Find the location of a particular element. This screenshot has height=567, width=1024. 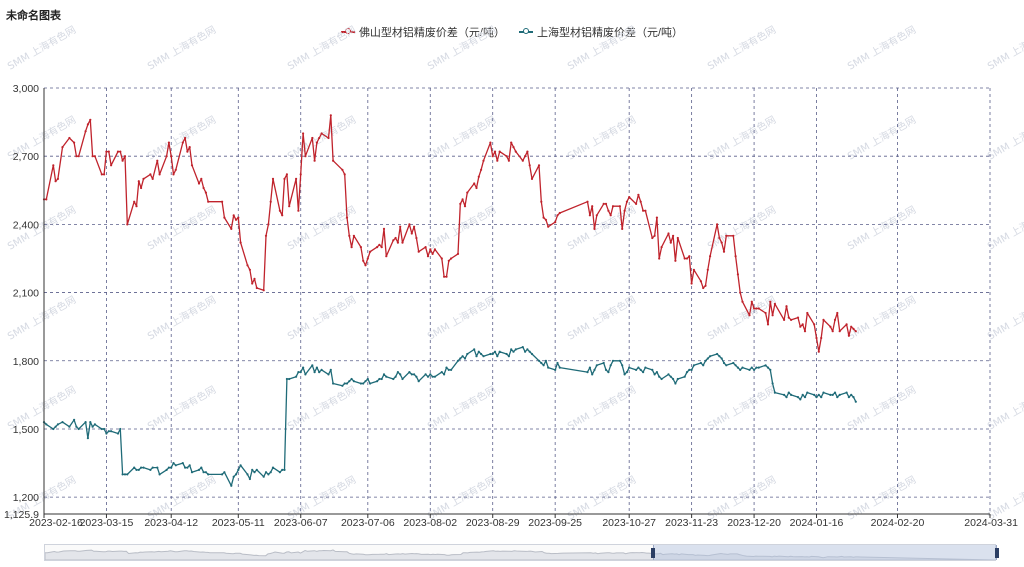

x-tick-label: 2024-02-20 is located at coordinates (898, 523).